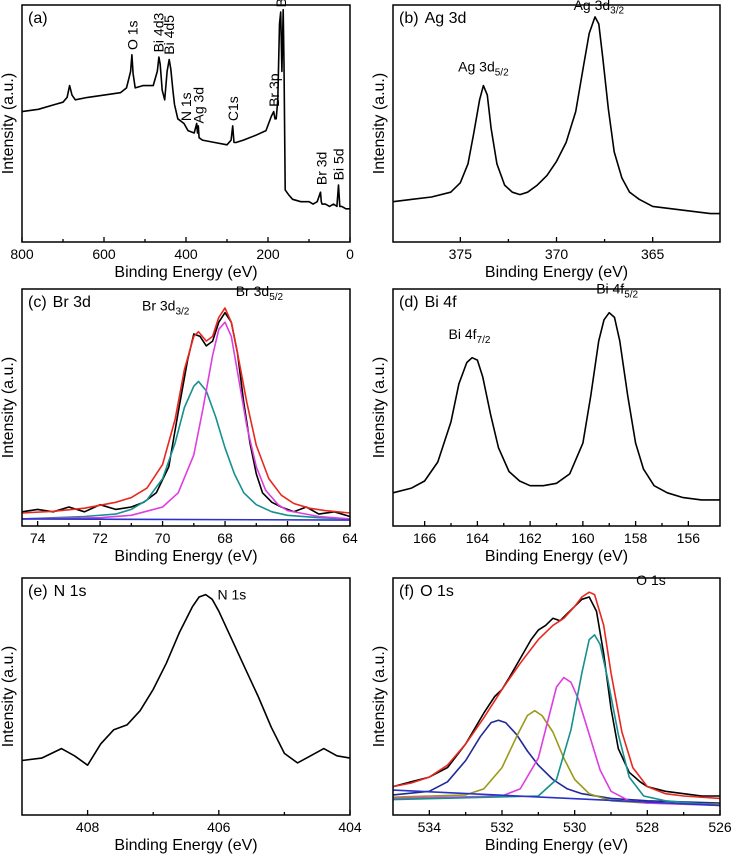 The image size is (734, 867). Describe the element at coordinates (430, 827) in the screenshot. I see `x-tick-label: 534` at that location.